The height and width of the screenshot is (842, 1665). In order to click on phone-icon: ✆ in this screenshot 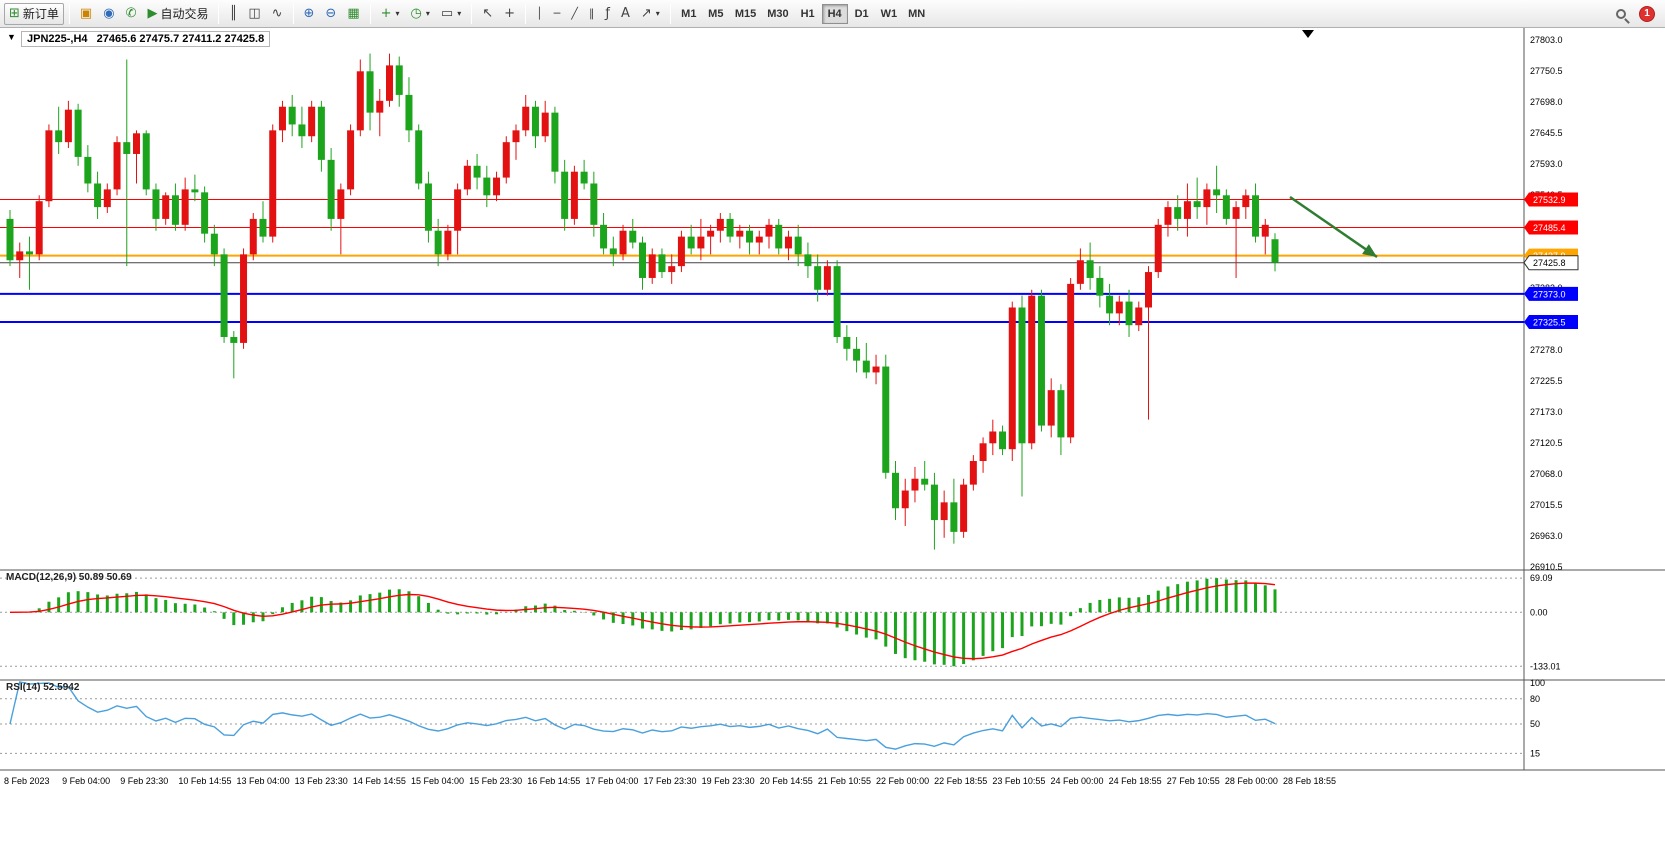, I will do `click(131, 13)`.